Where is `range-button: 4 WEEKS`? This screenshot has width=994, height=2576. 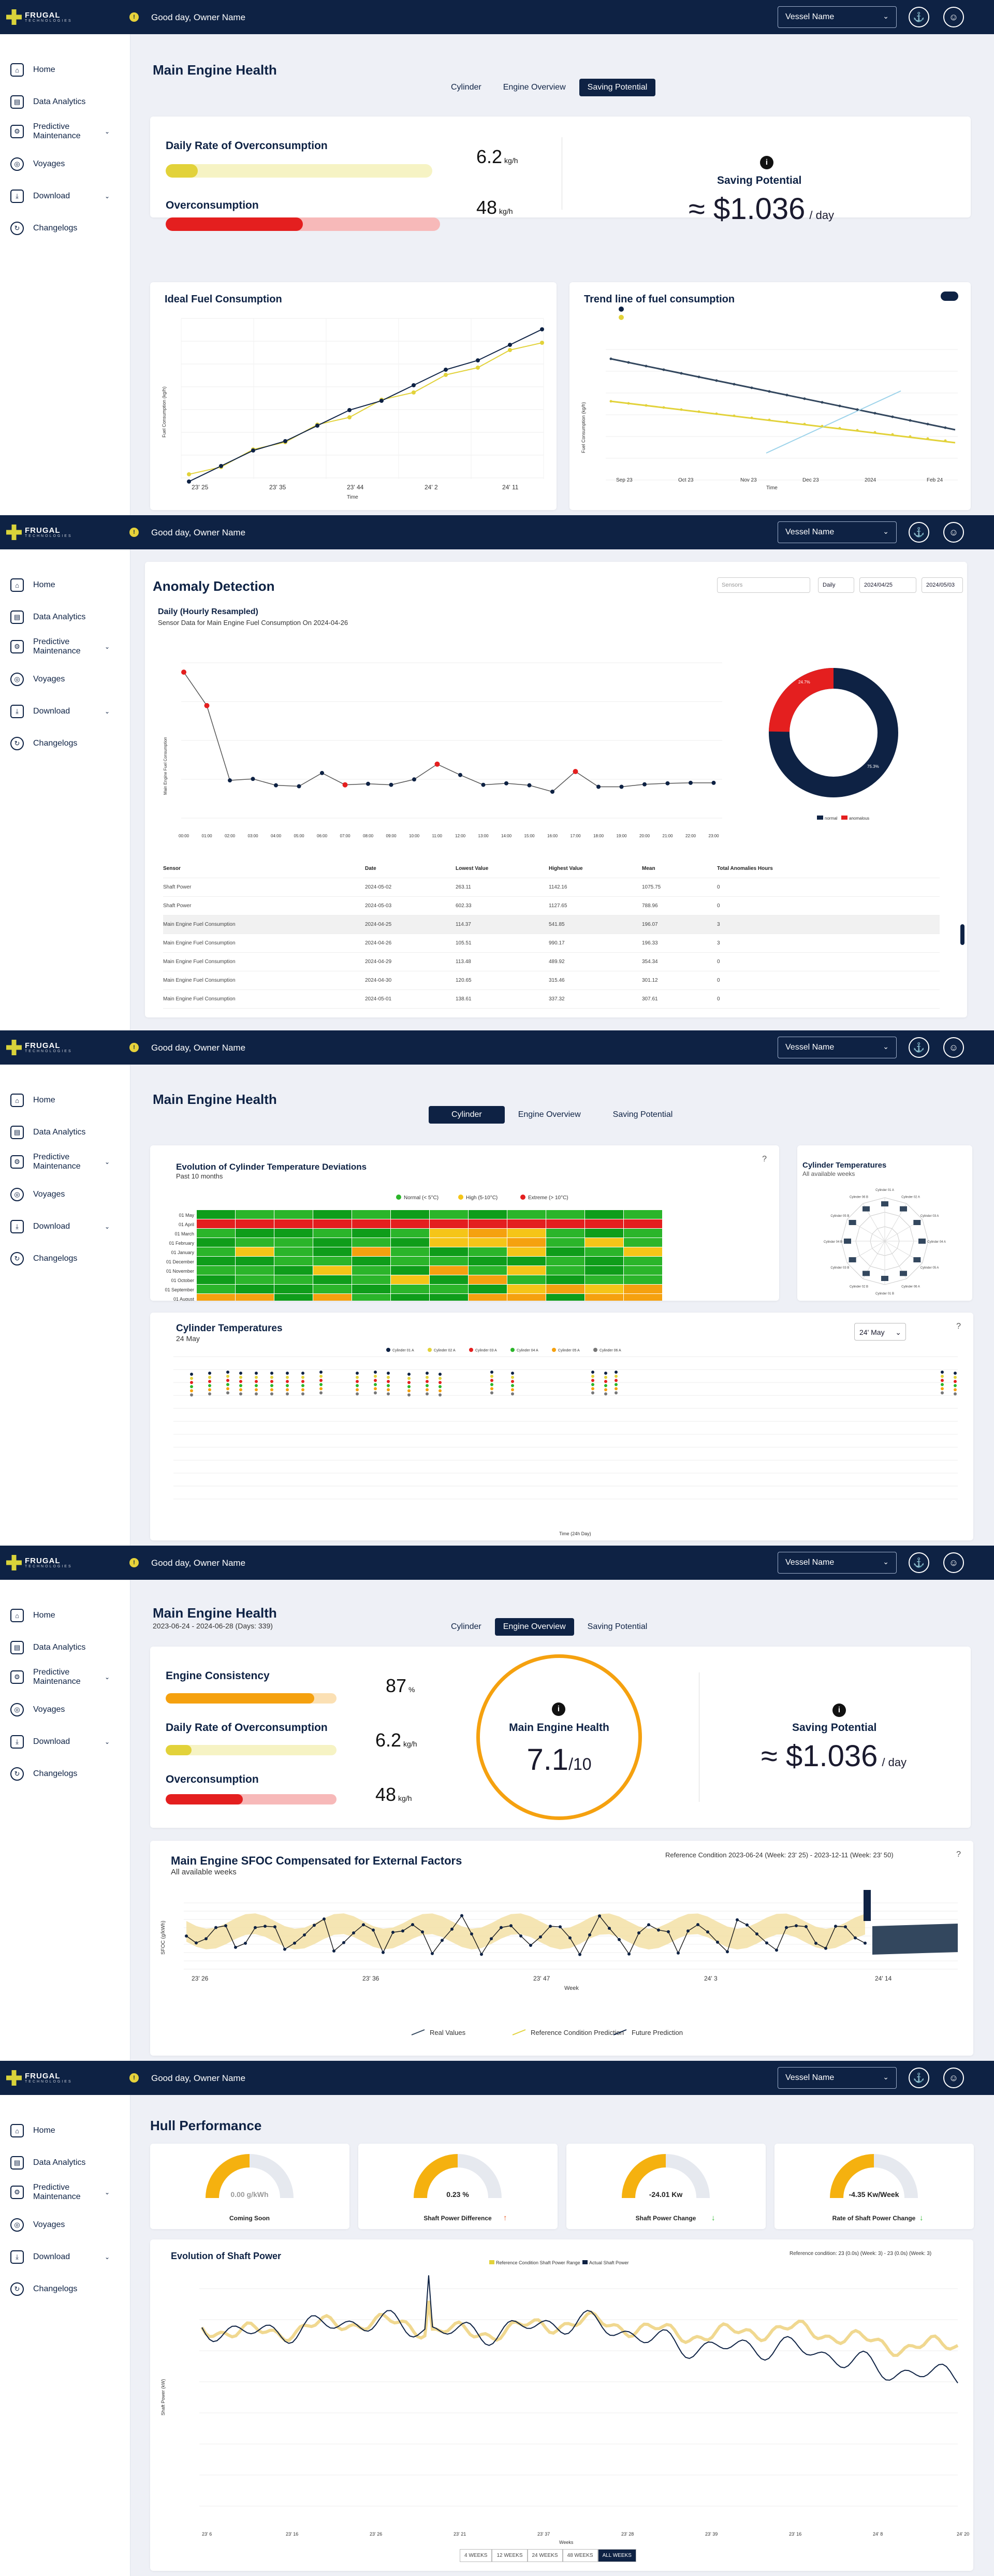 range-button: 4 WEEKS is located at coordinates (476, 2556).